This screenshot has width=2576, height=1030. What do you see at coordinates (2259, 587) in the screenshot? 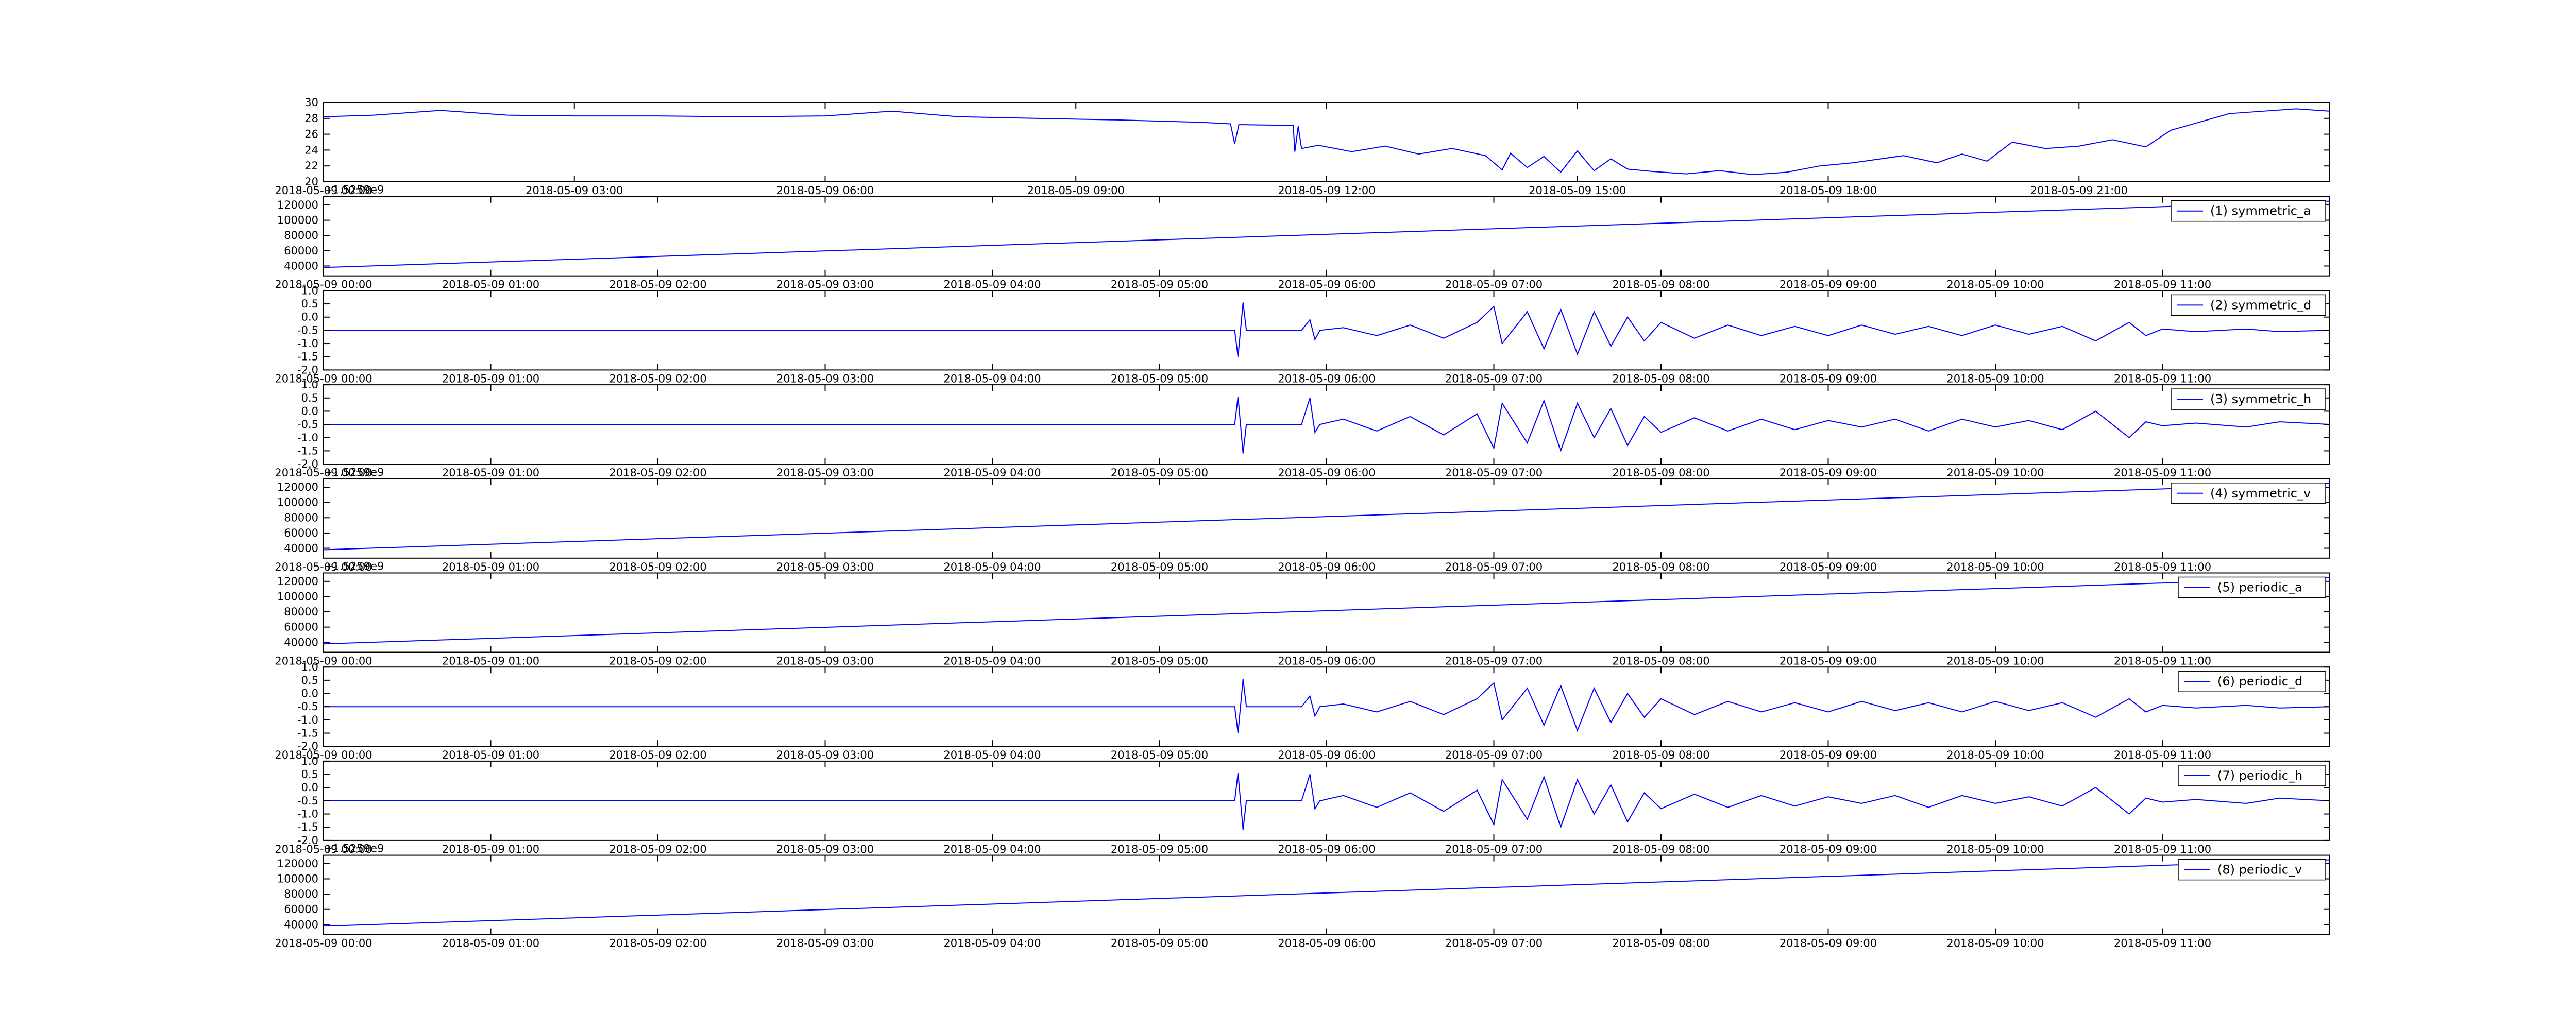
I see `legend-label: (5) periodic_a` at bounding box center [2259, 587].